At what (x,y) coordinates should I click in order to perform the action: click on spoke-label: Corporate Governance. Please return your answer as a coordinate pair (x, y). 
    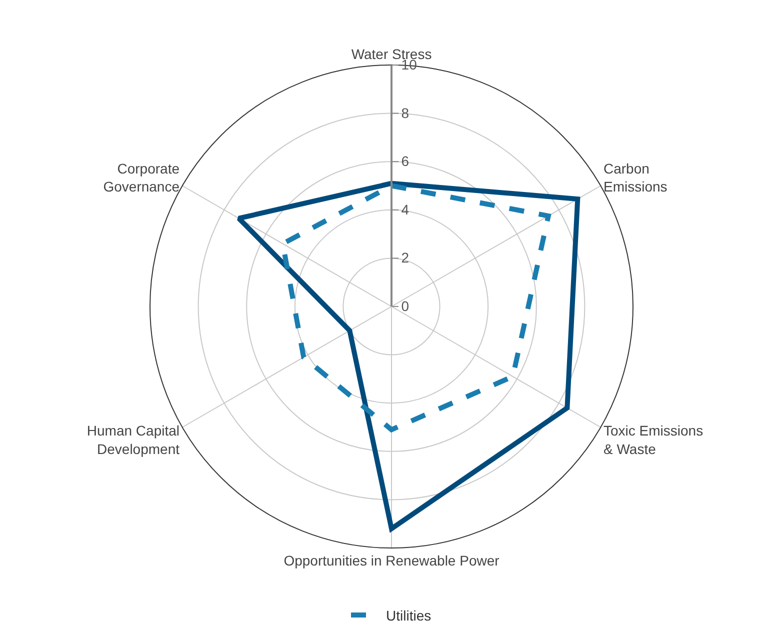
    Looking at the image, I should click on (141, 177).